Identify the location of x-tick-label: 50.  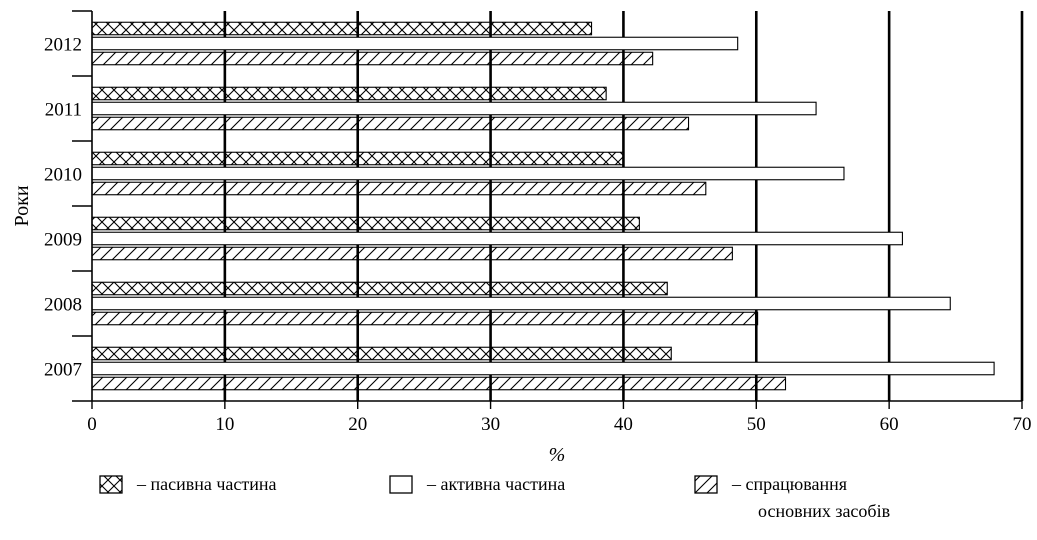
(756, 424).